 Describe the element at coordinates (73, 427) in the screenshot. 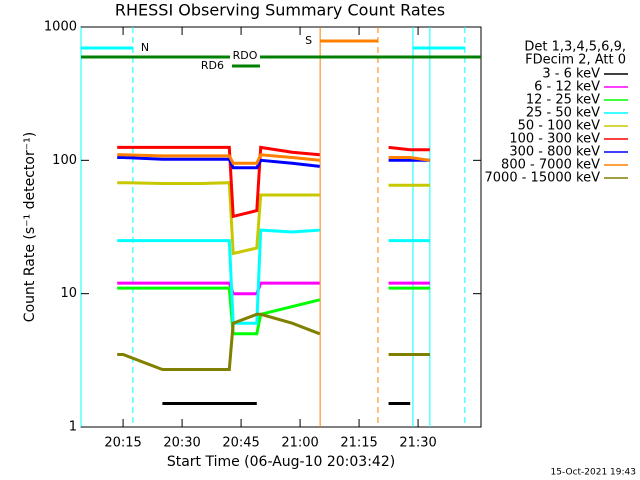

I see `y-tick-label: 1` at that location.